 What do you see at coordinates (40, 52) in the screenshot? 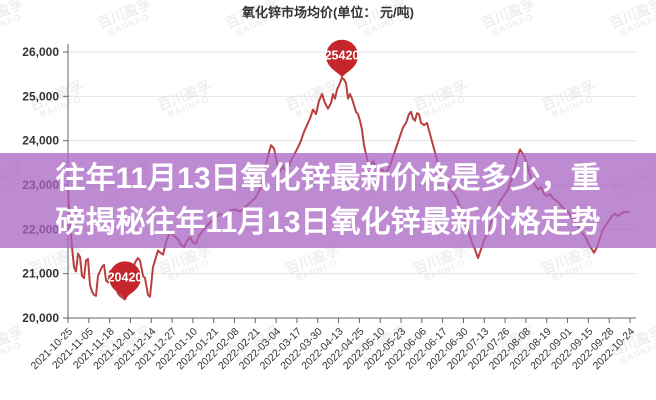
I see `y-axis-label: 26,000` at bounding box center [40, 52].